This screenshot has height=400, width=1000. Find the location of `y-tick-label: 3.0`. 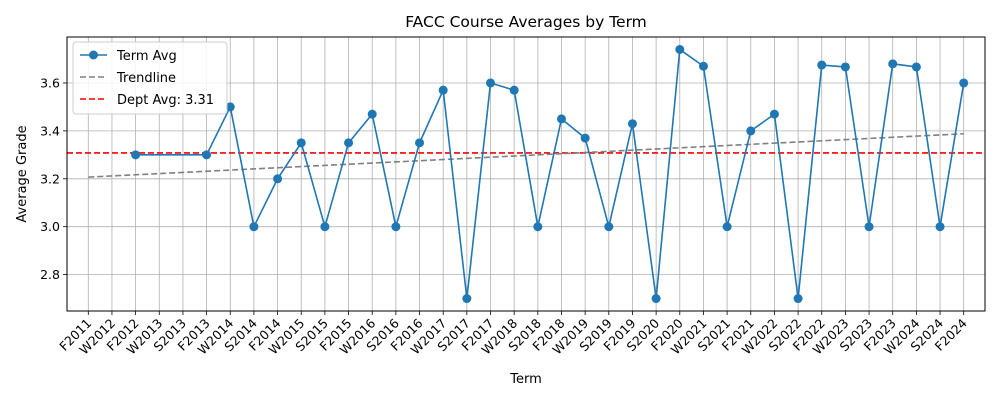

y-tick-label: 3.0 is located at coordinates (50, 226).